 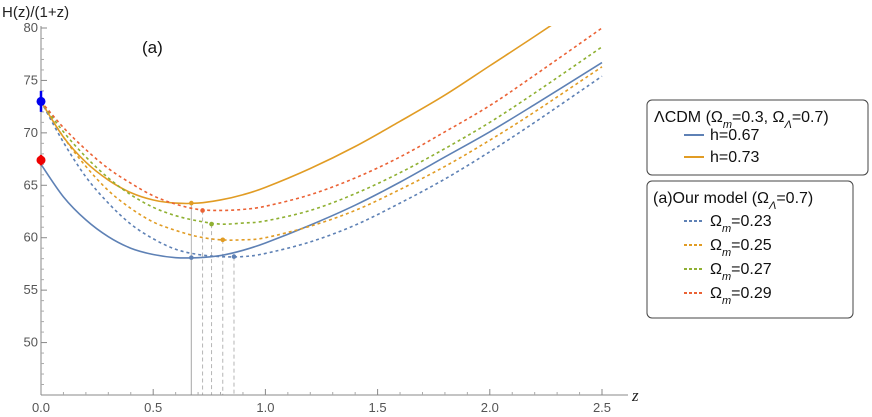 I want to click on legend-model-label-3: Ωm=0.29, so click(x=741, y=296).